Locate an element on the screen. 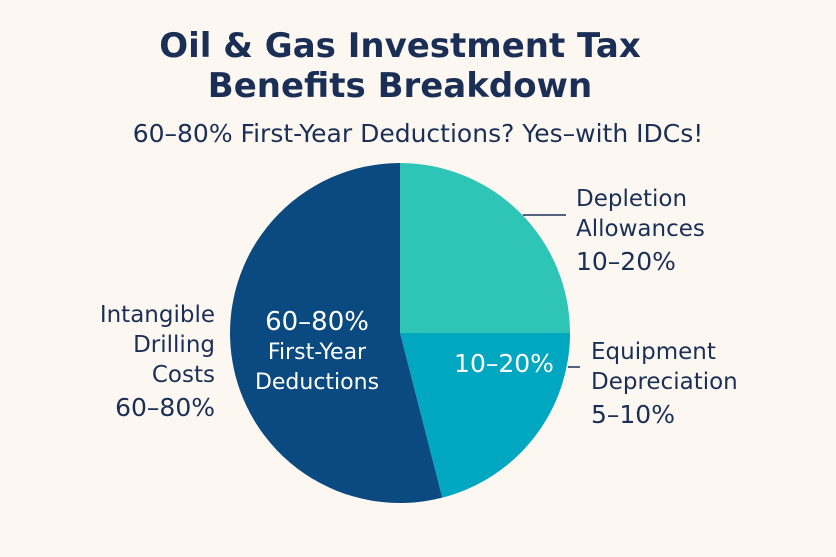  label-intangible-drilling-costs: Intangible Drilling Costs 60–80% is located at coordinates (147, 361).